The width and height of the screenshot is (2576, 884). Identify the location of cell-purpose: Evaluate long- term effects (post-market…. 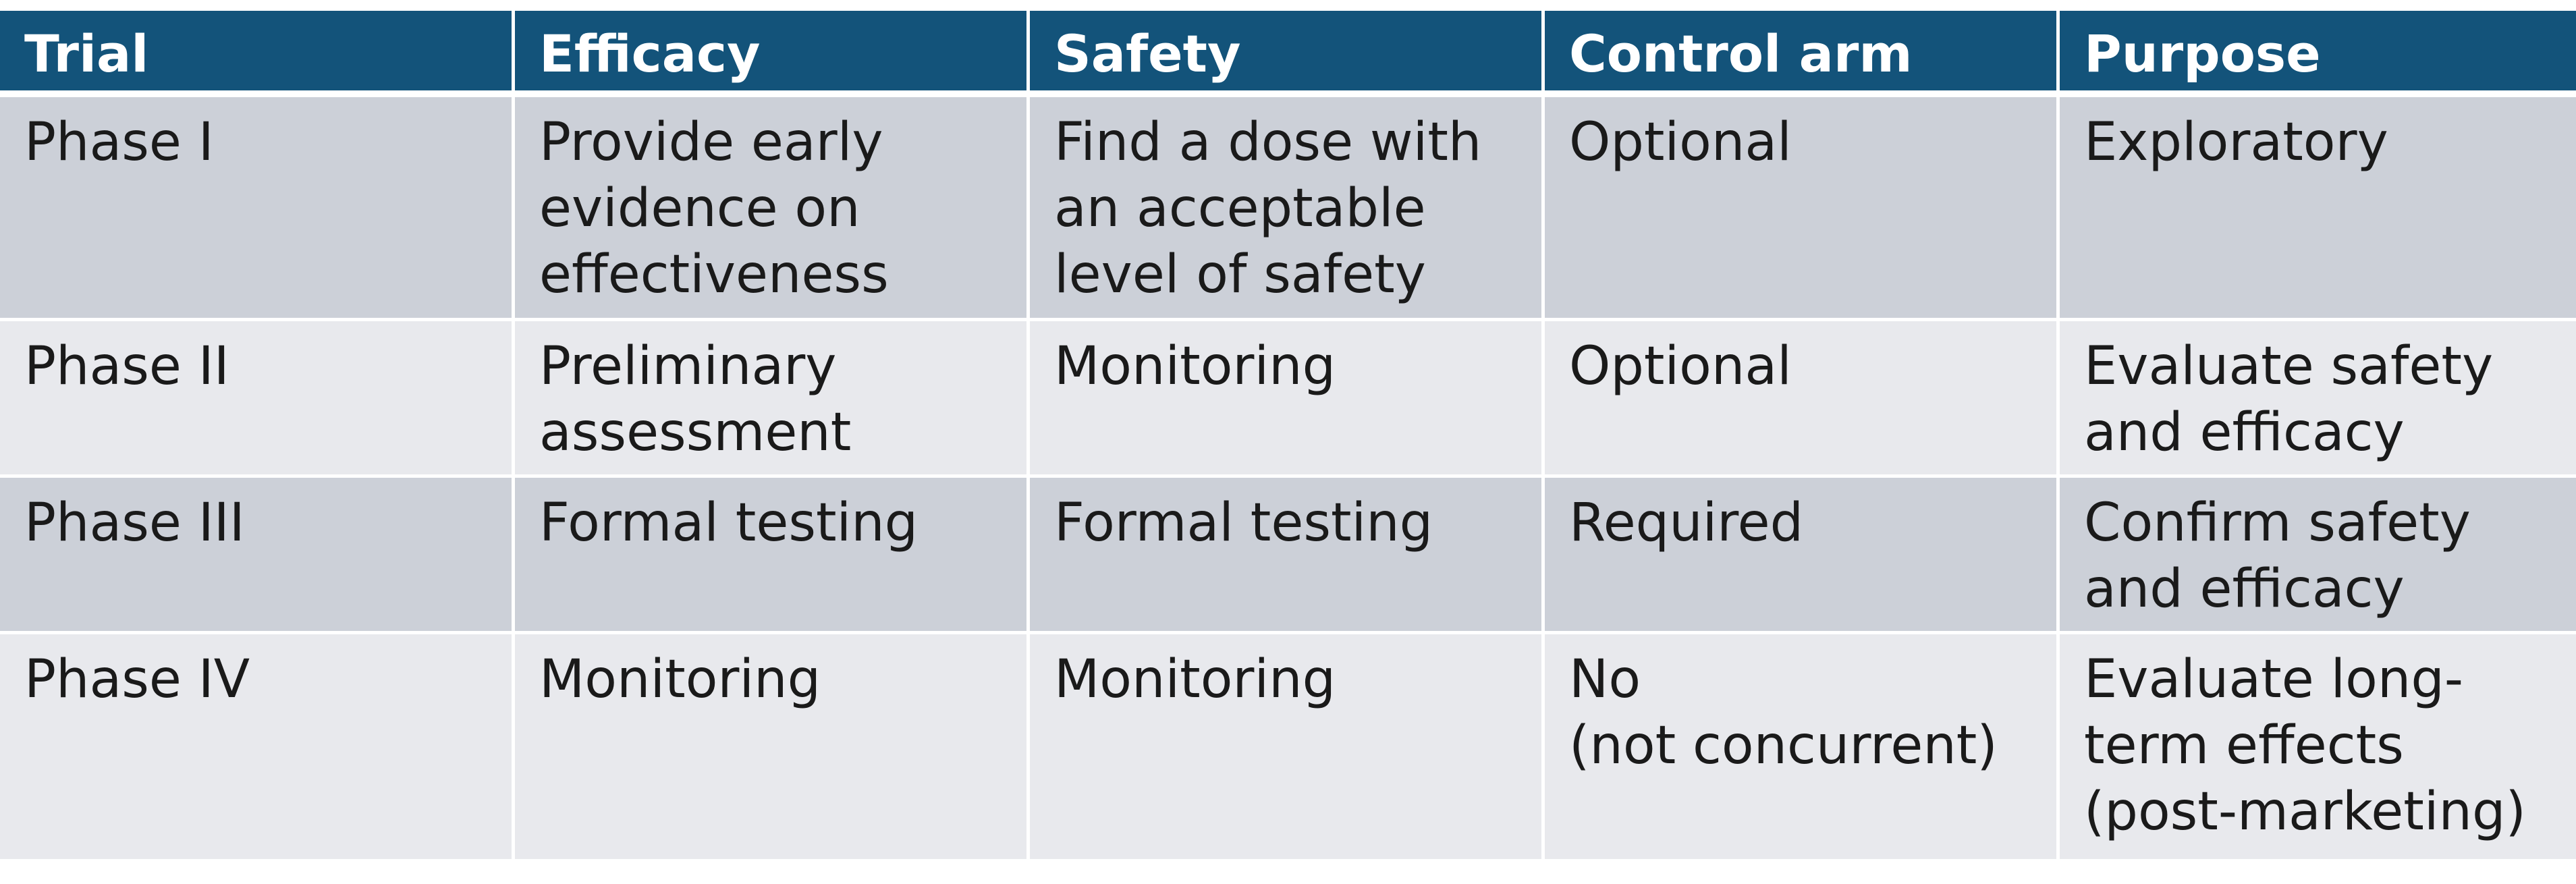
(2318, 747).